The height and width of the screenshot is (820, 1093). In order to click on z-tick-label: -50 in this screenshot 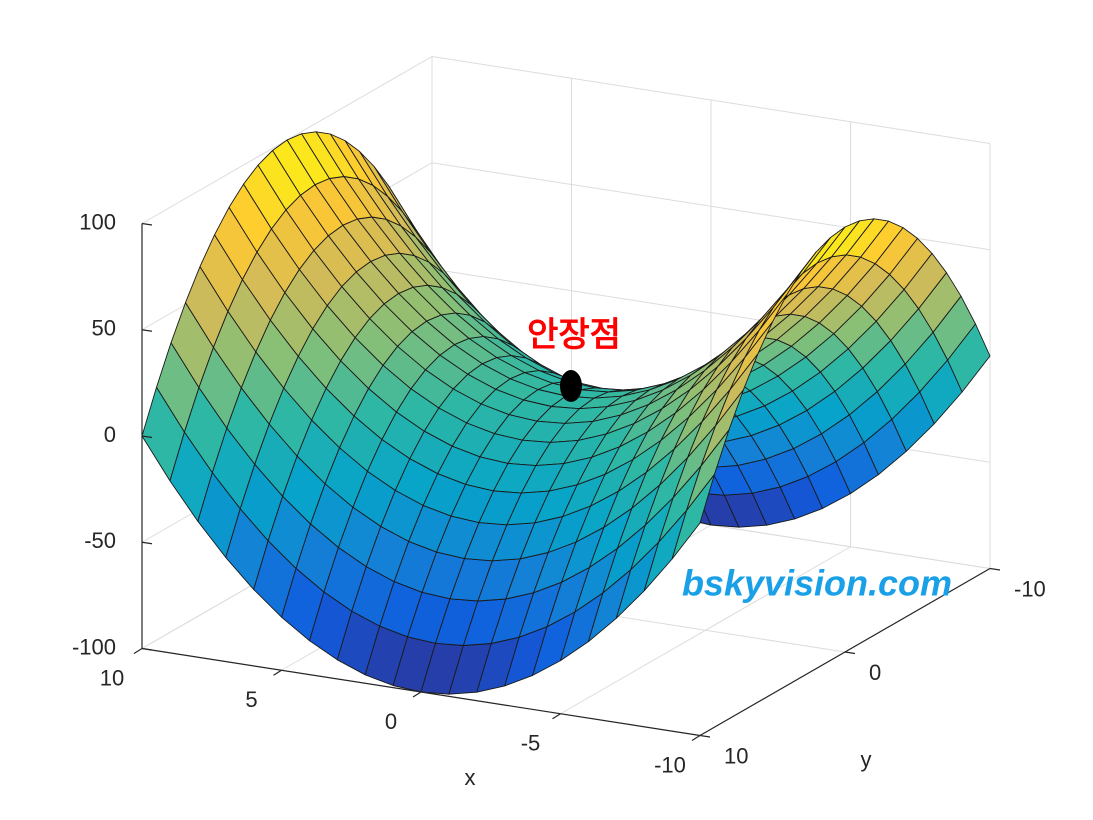, I will do `click(100, 540)`.